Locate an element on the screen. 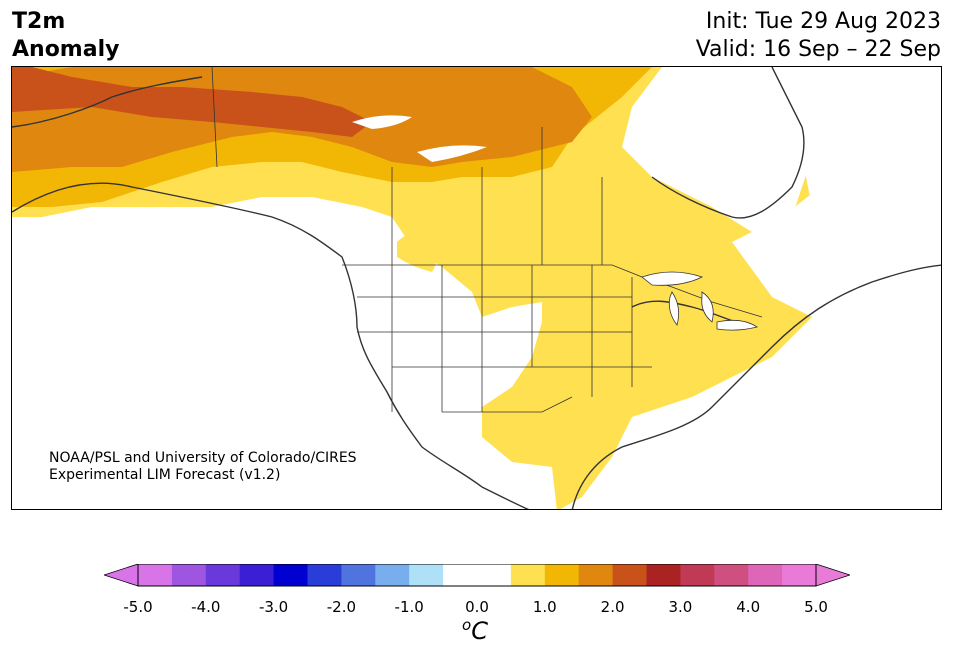 The width and height of the screenshot is (953, 656). colorbar-segments is located at coordinates (477, 575).